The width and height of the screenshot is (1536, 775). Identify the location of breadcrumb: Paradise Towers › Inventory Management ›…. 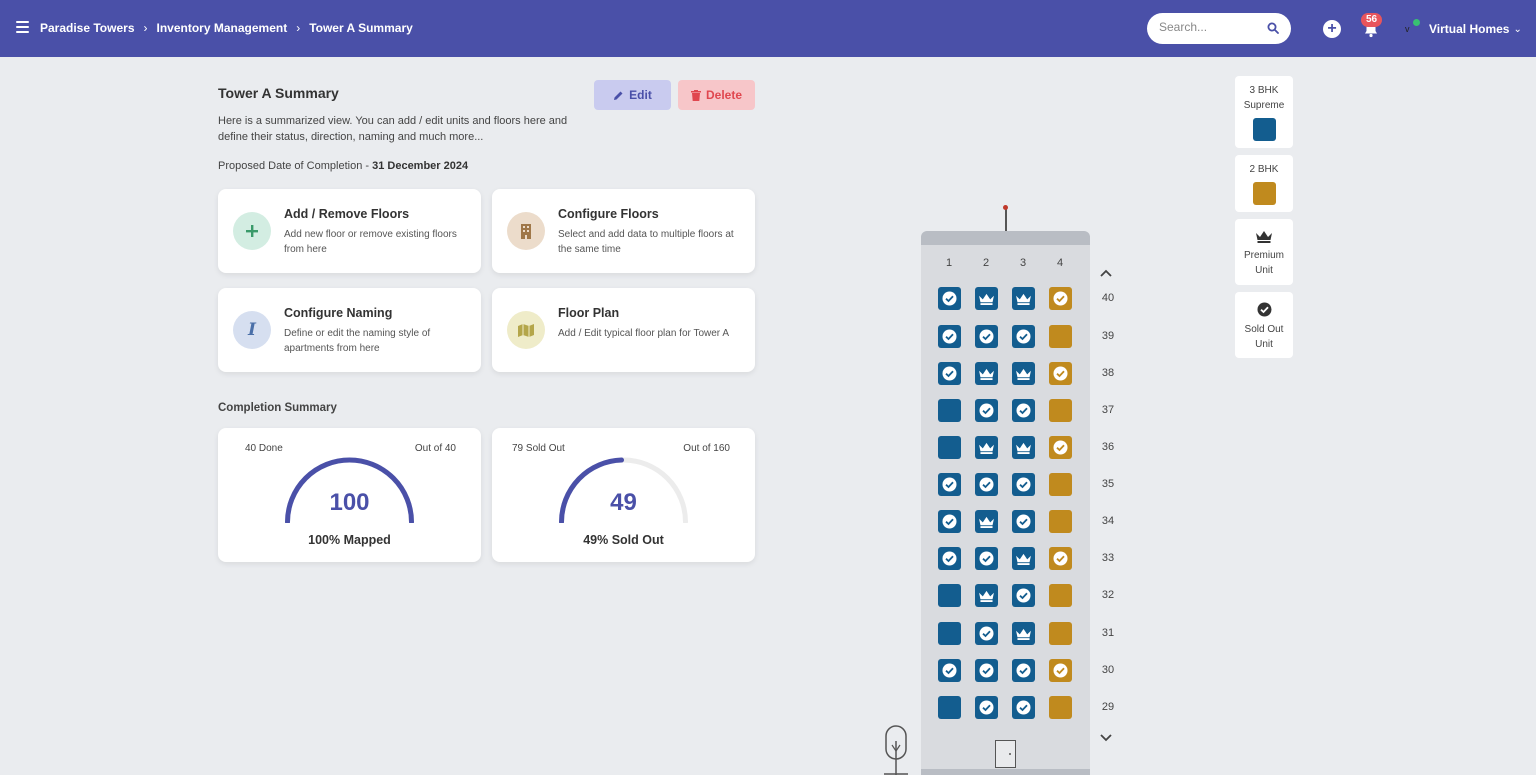
(226, 28).